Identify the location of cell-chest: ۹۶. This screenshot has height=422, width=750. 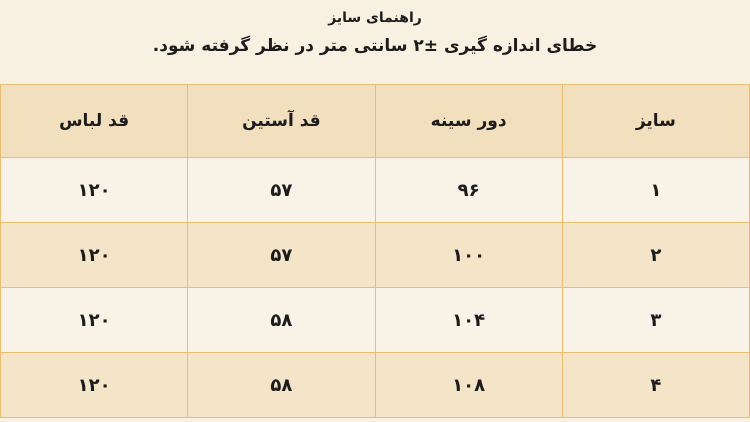
(468, 190).